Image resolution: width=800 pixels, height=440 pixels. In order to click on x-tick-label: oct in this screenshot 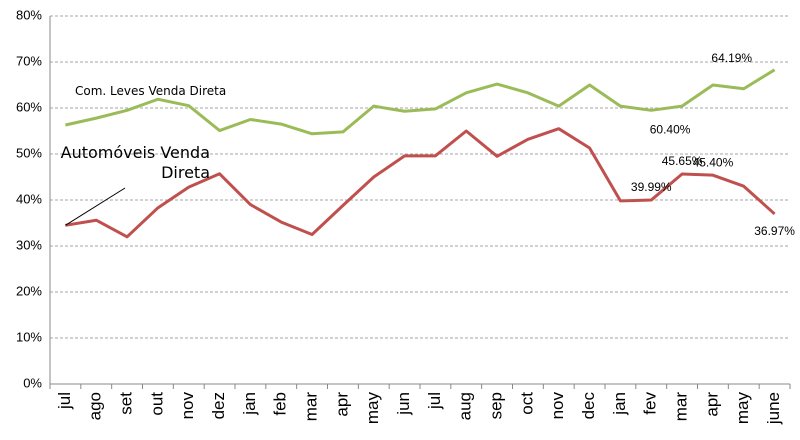, I will do `click(526, 403)`.